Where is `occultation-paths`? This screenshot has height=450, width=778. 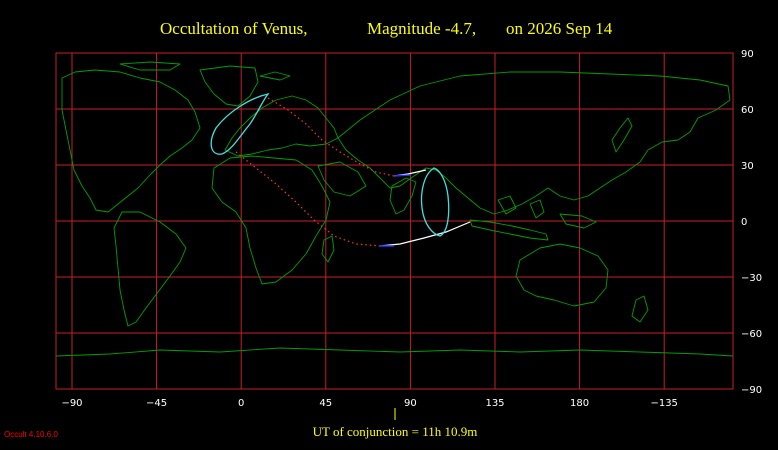 occultation-paths is located at coordinates (340, 169).